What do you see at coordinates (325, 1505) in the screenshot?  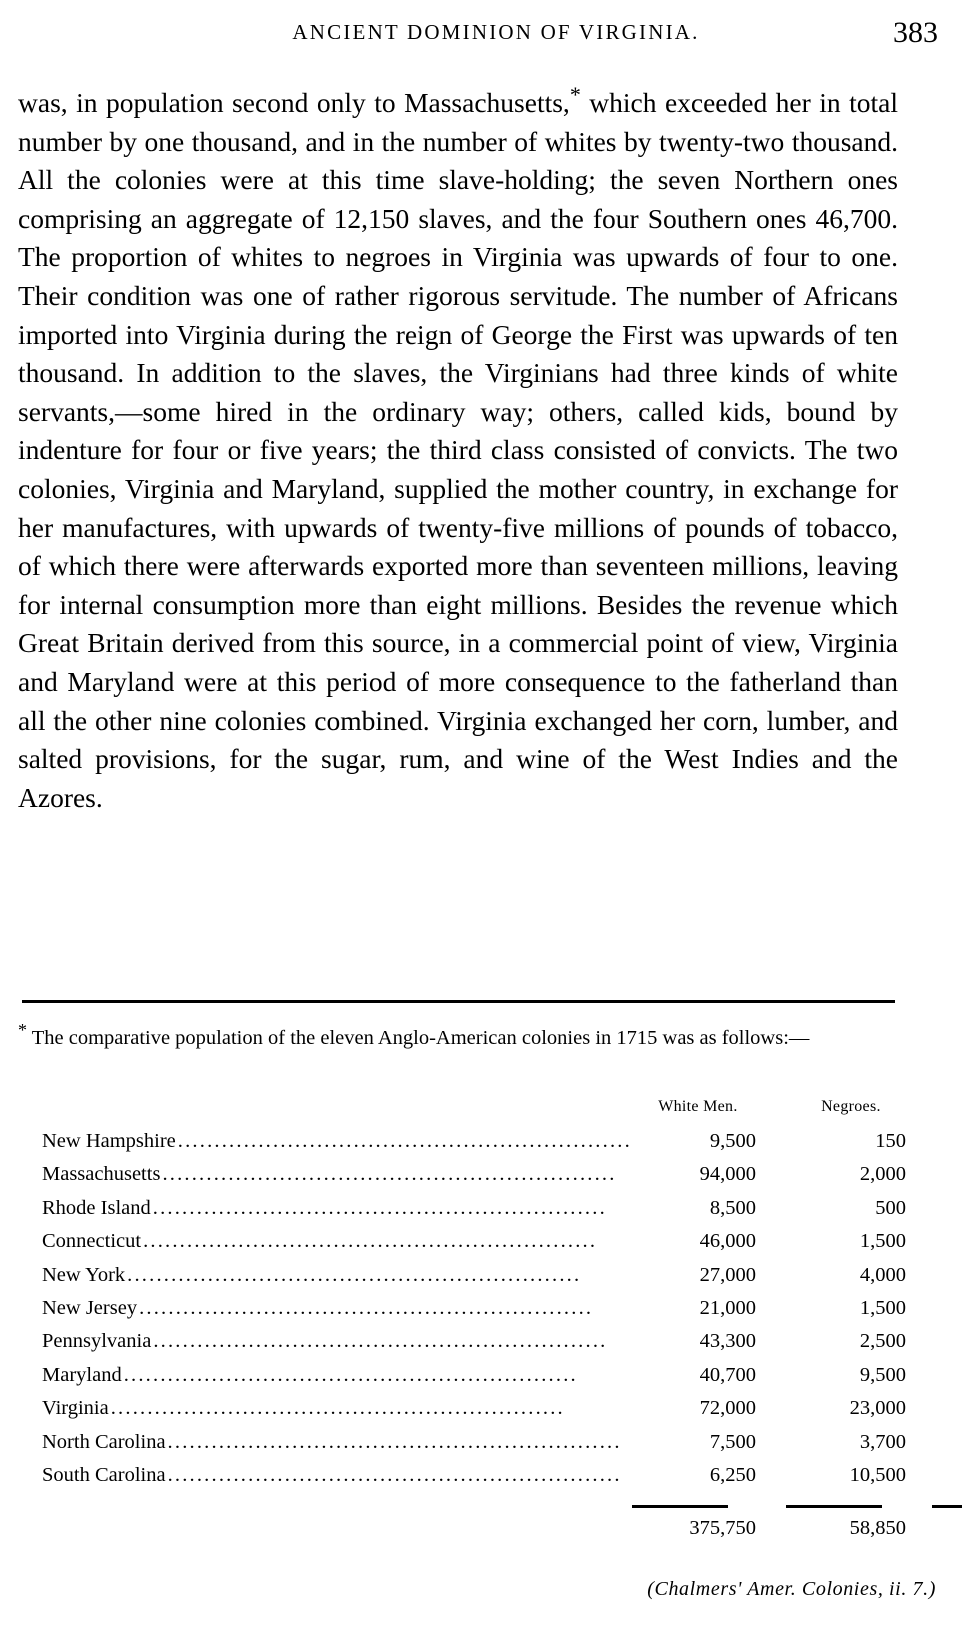 I see `sum-rule-spacer` at bounding box center [325, 1505].